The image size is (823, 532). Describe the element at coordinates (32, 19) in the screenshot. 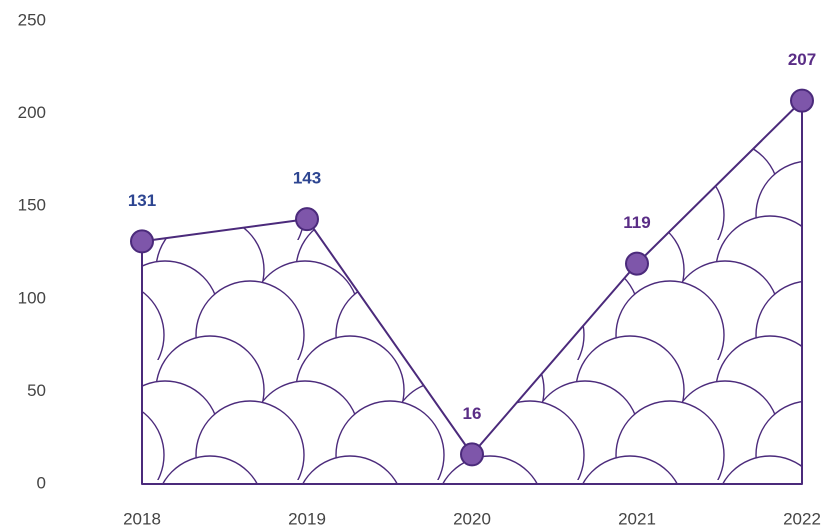

I see `y-tick-label: 250` at that location.